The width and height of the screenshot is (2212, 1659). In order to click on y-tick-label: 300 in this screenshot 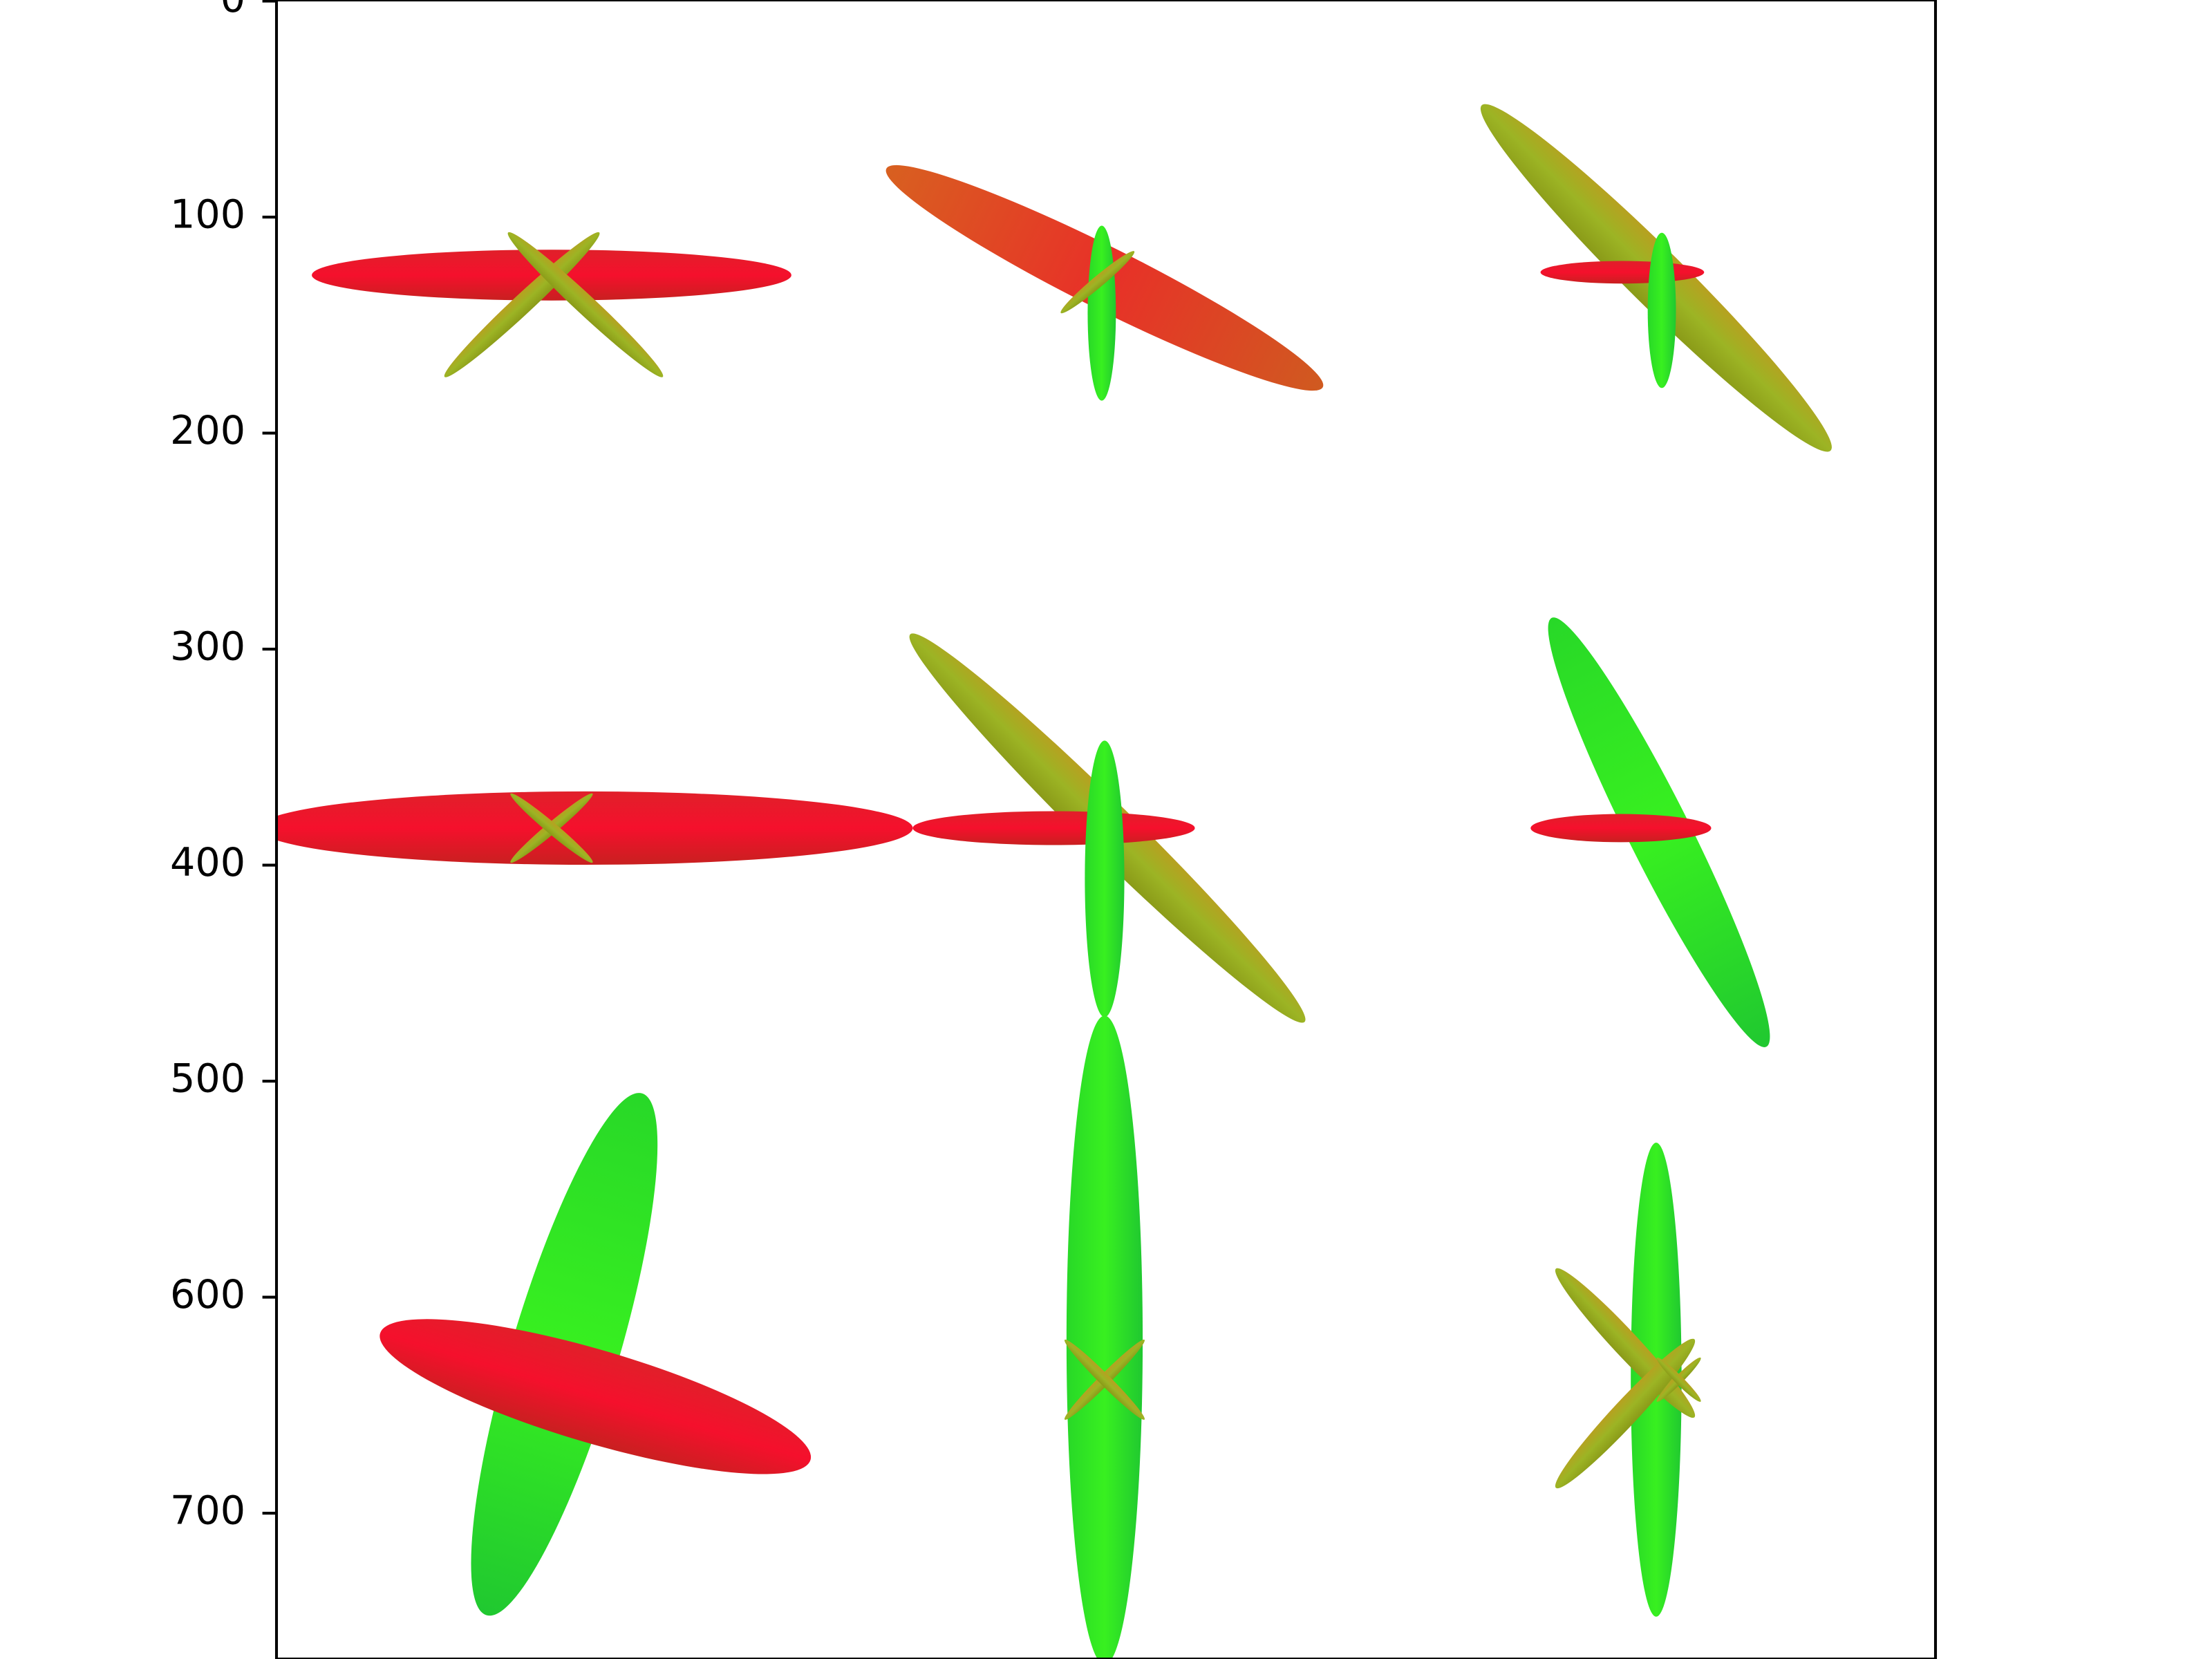, I will do `click(208, 647)`.